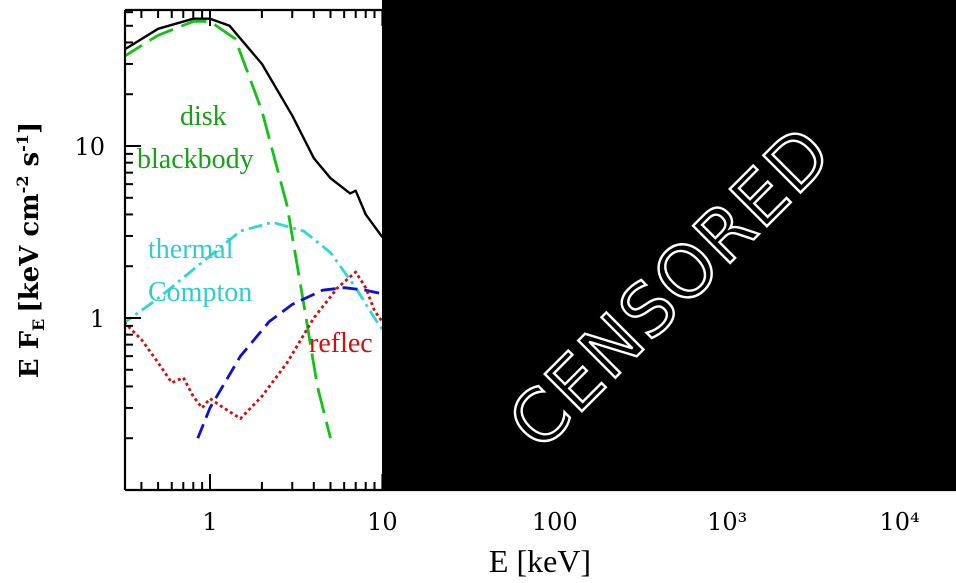 This screenshot has height=583, width=956. Describe the element at coordinates (203, 116) in the screenshot. I see `annotation-disk1: disk` at that location.